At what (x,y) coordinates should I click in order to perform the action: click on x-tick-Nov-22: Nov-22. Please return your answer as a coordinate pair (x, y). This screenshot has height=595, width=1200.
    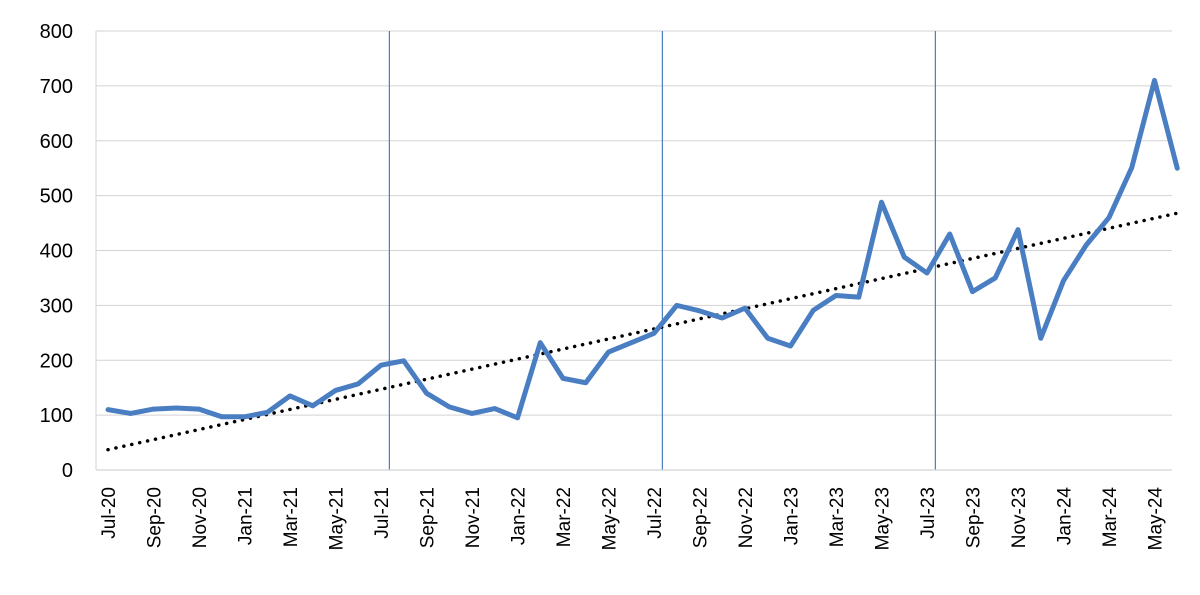
    Looking at the image, I should click on (746, 517).